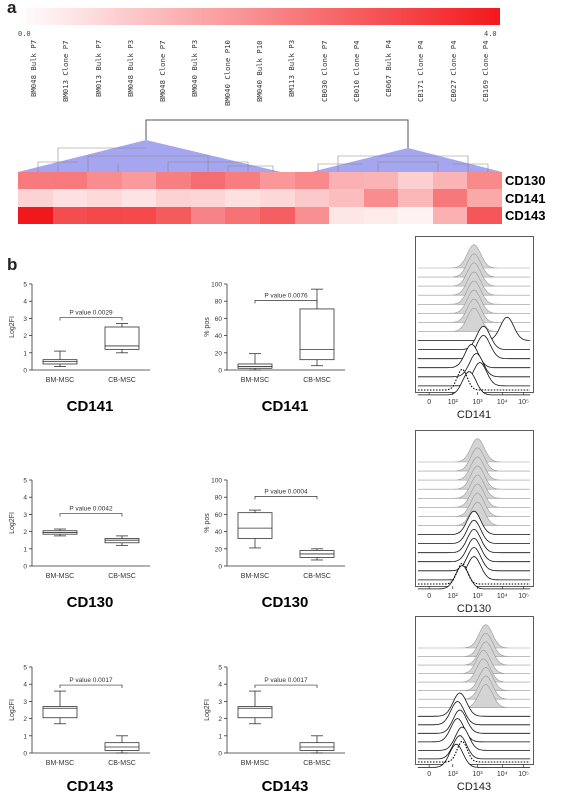  Describe the element at coordinates (228, 81) in the screenshot. I see `column-label: BM040 Clone P10` at that location.